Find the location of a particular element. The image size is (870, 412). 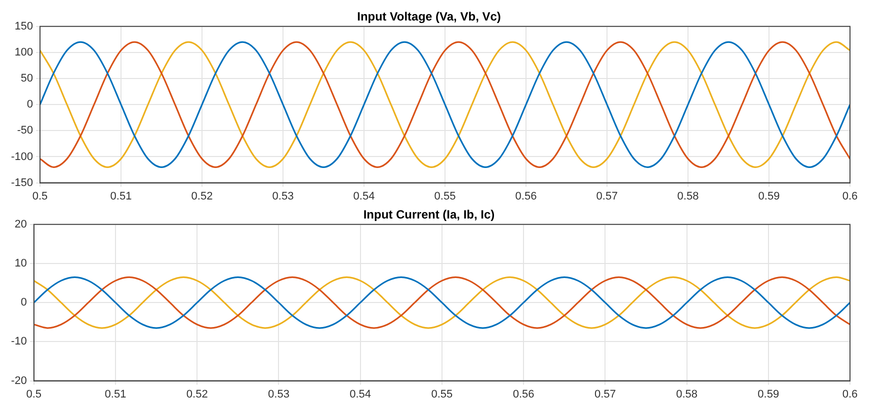

y-tick-label: 10 is located at coordinates (20, 264).